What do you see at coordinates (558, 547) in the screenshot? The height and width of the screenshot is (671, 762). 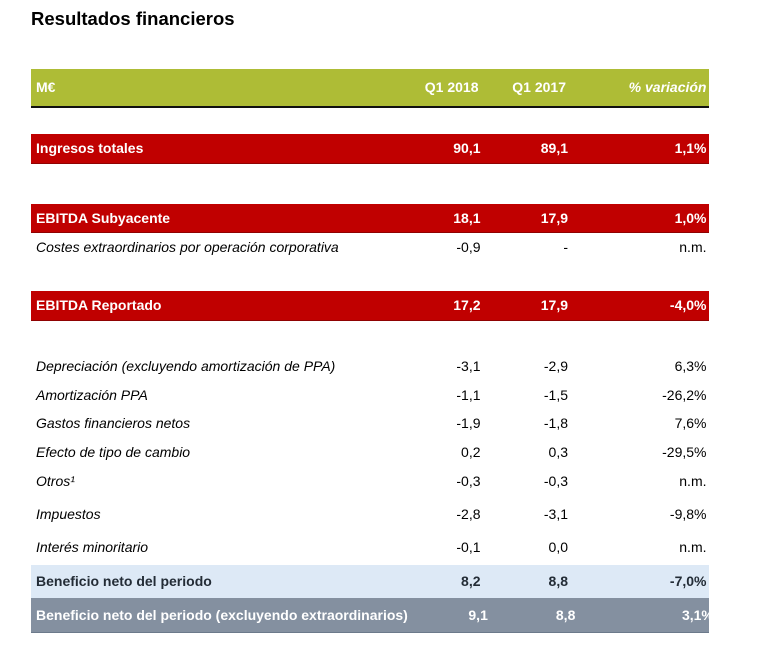 I see `value-q1-2017: 0,0` at bounding box center [558, 547].